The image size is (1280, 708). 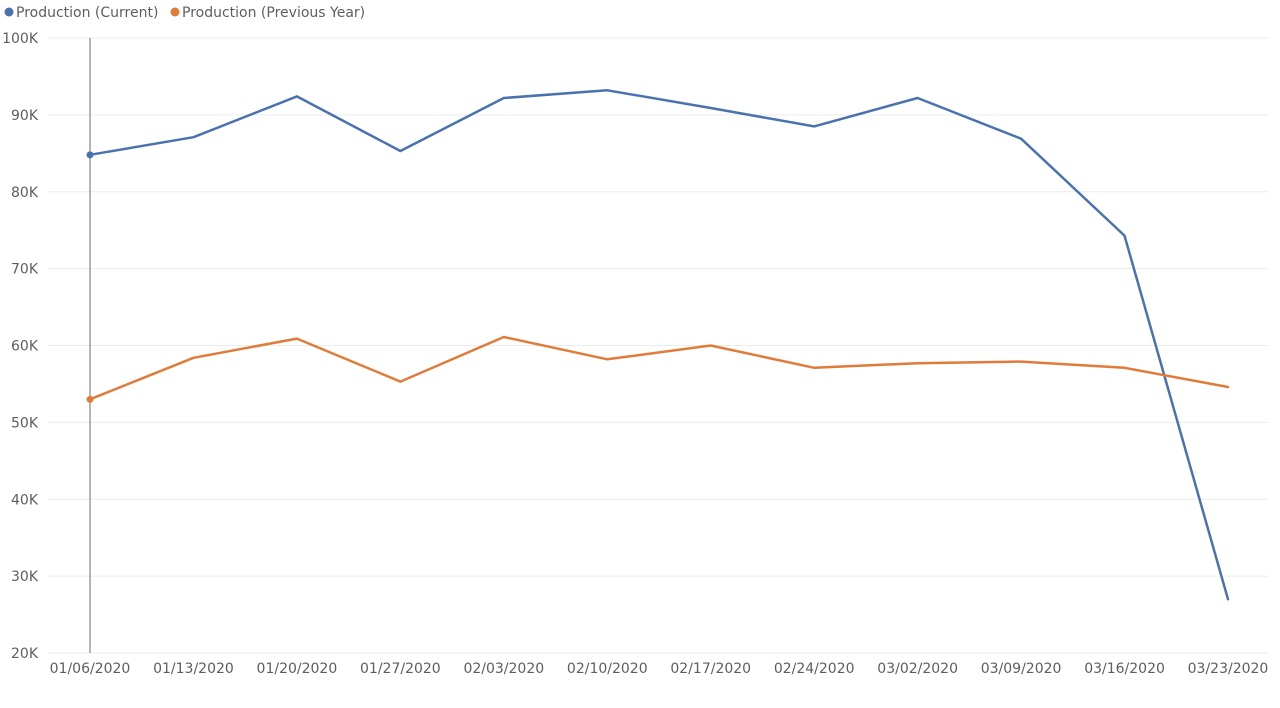 I want to click on legend-marker-production-current, so click(x=9, y=12).